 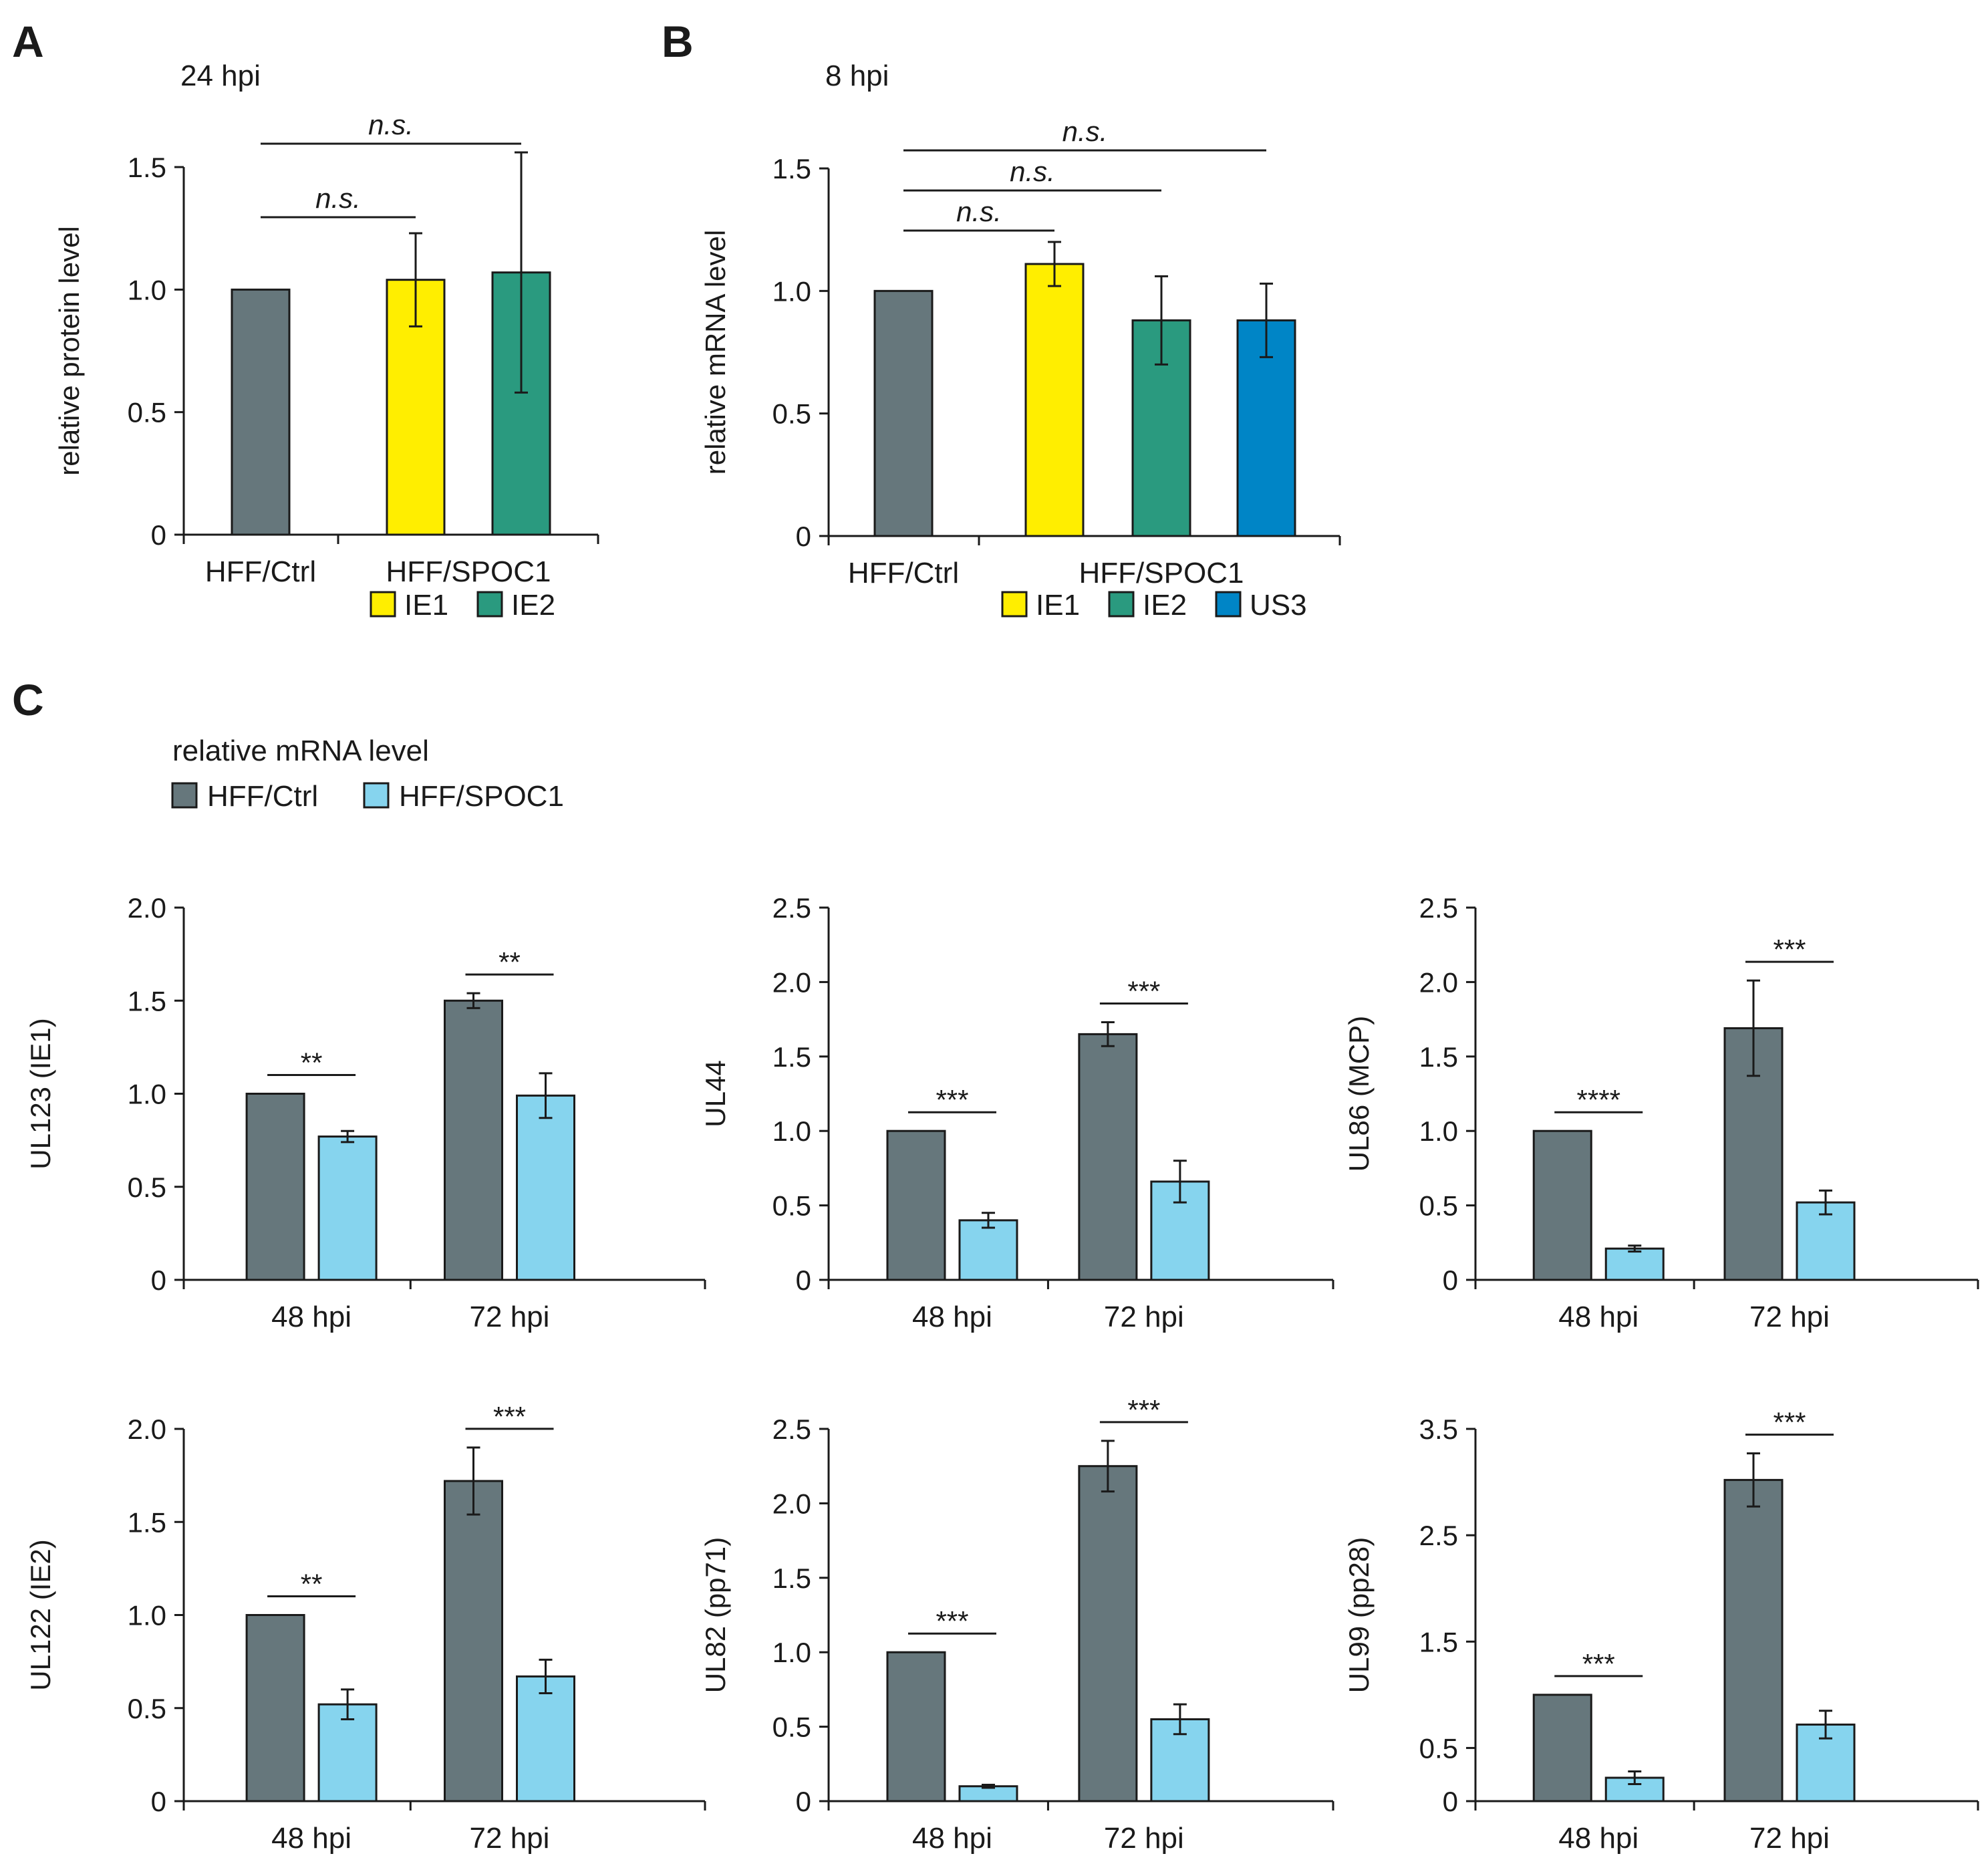 What do you see at coordinates (28, 699) in the screenshot?
I see `panel-letter-c: C` at bounding box center [28, 699].